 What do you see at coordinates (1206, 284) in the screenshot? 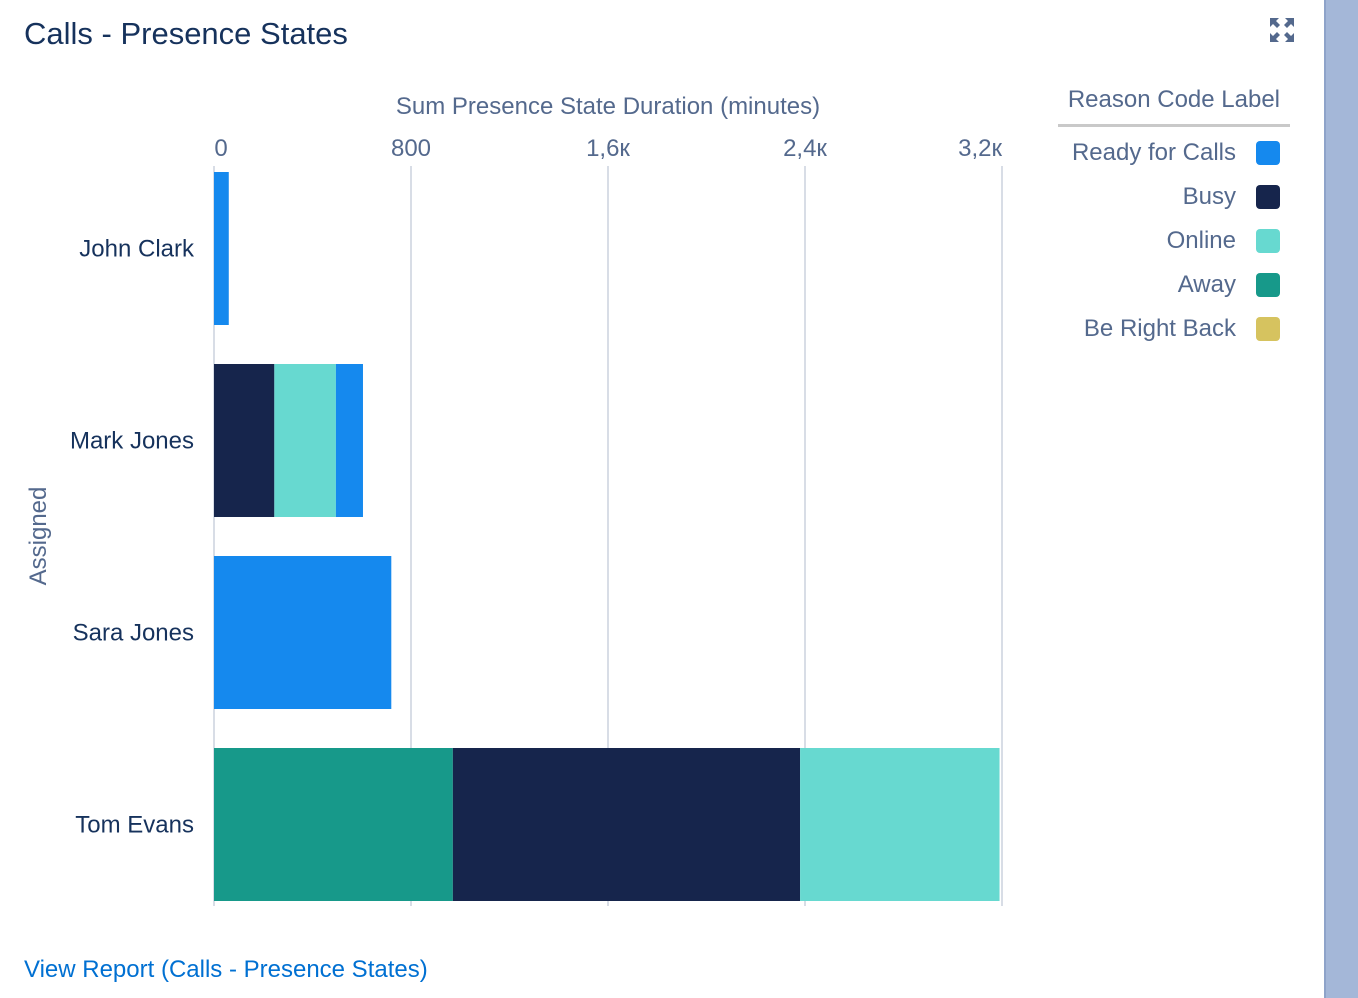
I see `legend-label: Away` at bounding box center [1206, 284].